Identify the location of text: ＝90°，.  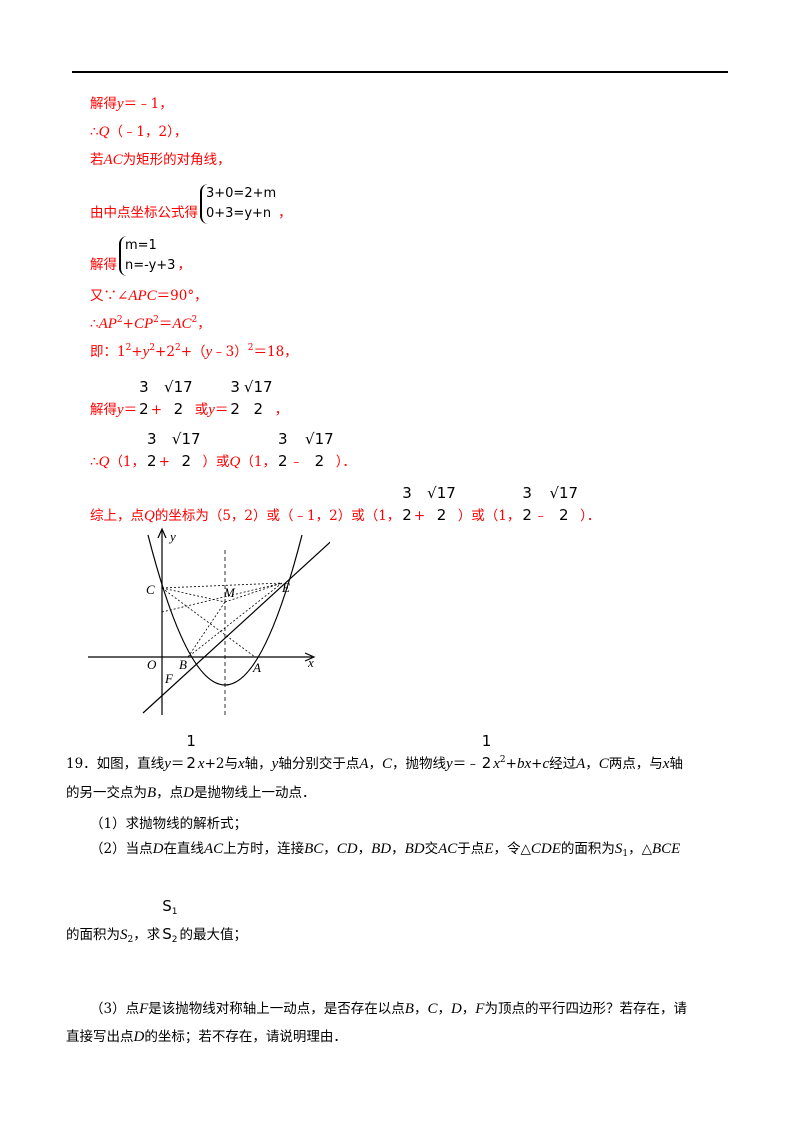
(182, 296).